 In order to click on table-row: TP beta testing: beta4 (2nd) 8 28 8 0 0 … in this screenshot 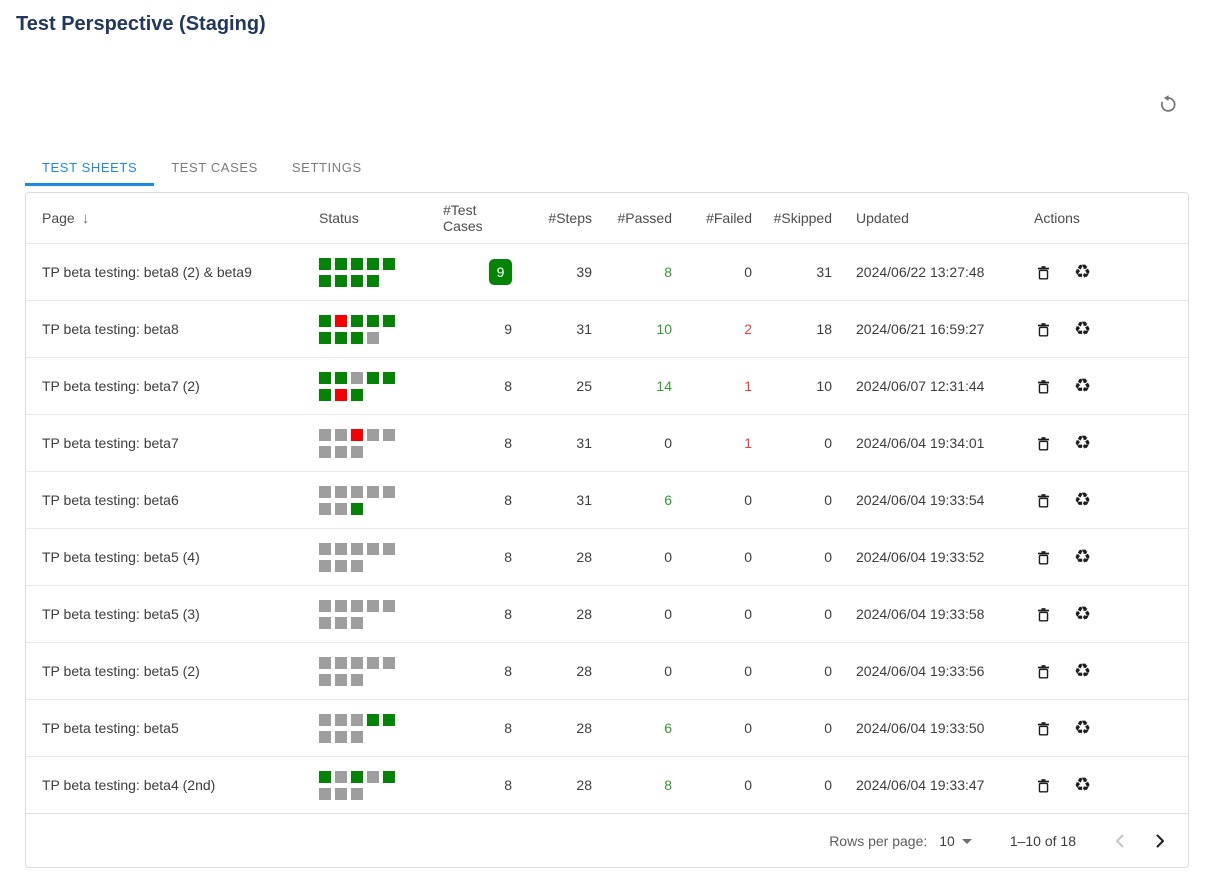, I will do `click(607, 784)`.